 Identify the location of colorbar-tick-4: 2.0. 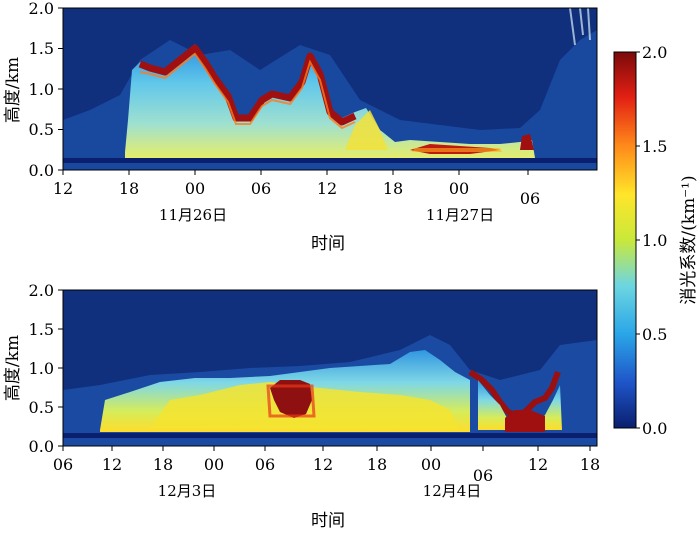
(654, 52).